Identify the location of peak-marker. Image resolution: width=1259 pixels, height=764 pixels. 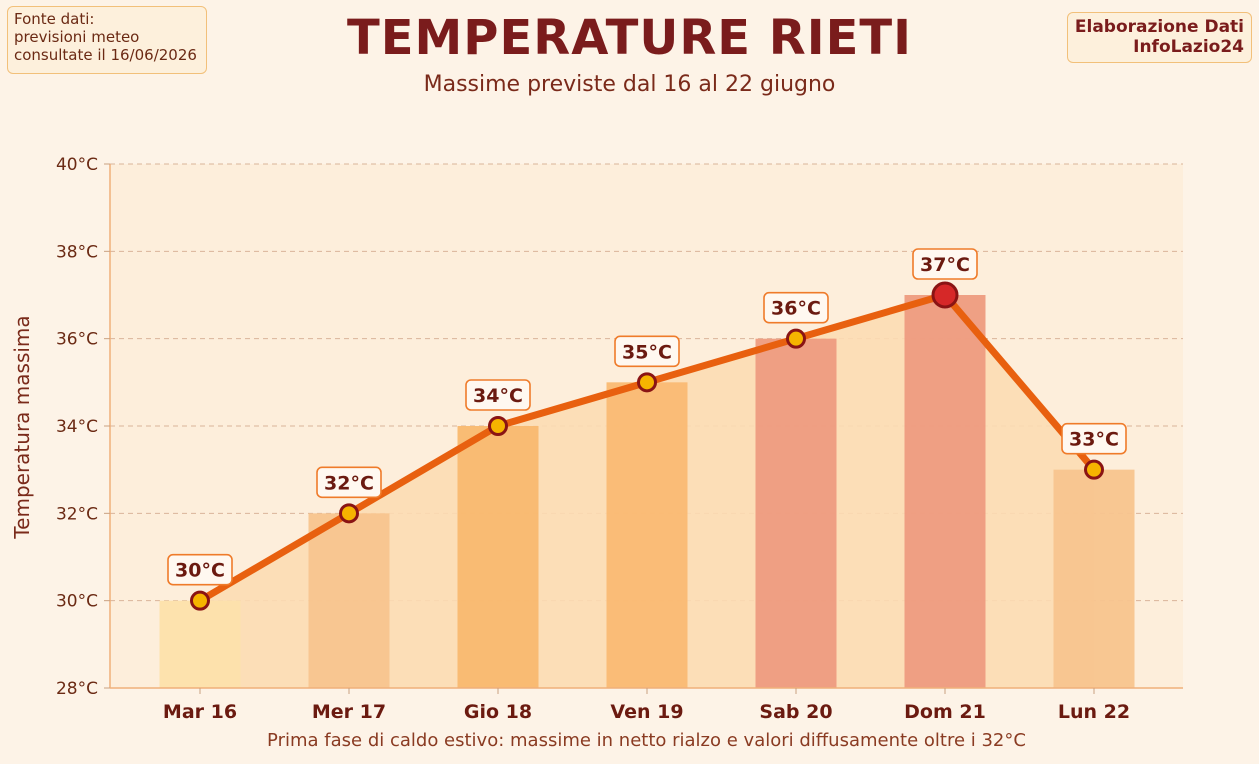
(945, 295).